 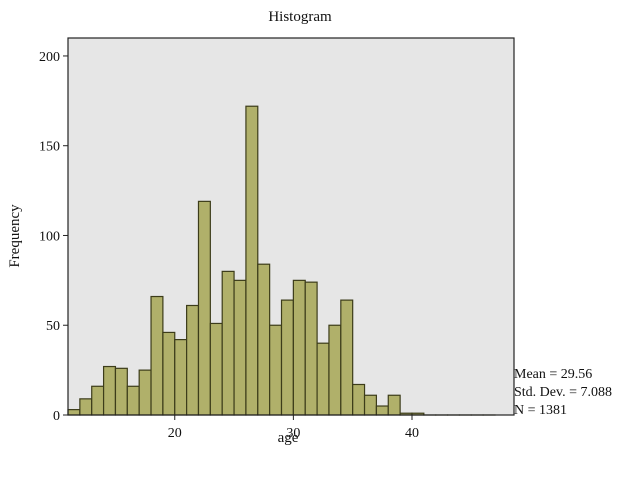 I want to click on stat-n: N = 1381, so click(x=541, y=410).